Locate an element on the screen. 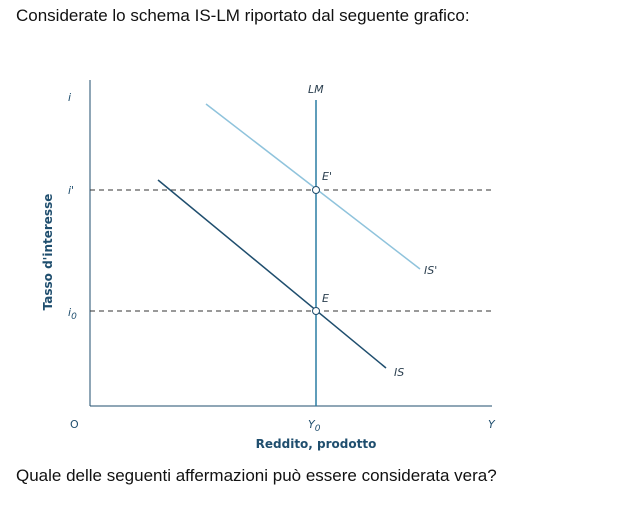 The width and height of the screenshot is (627, 506). is-label: IS is located at coordinates (399, 372).